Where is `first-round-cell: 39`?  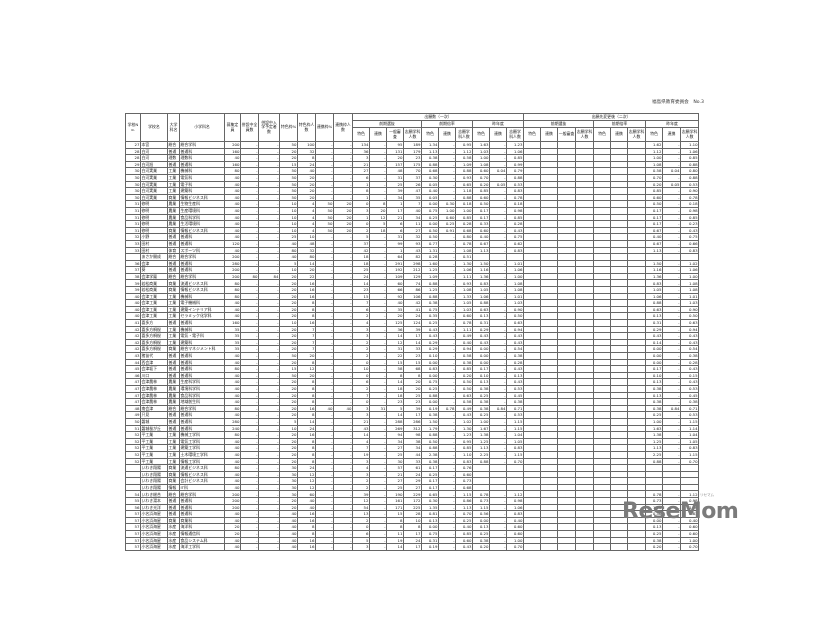 first-round-cell: 39 is located at coordinates (412, 329).